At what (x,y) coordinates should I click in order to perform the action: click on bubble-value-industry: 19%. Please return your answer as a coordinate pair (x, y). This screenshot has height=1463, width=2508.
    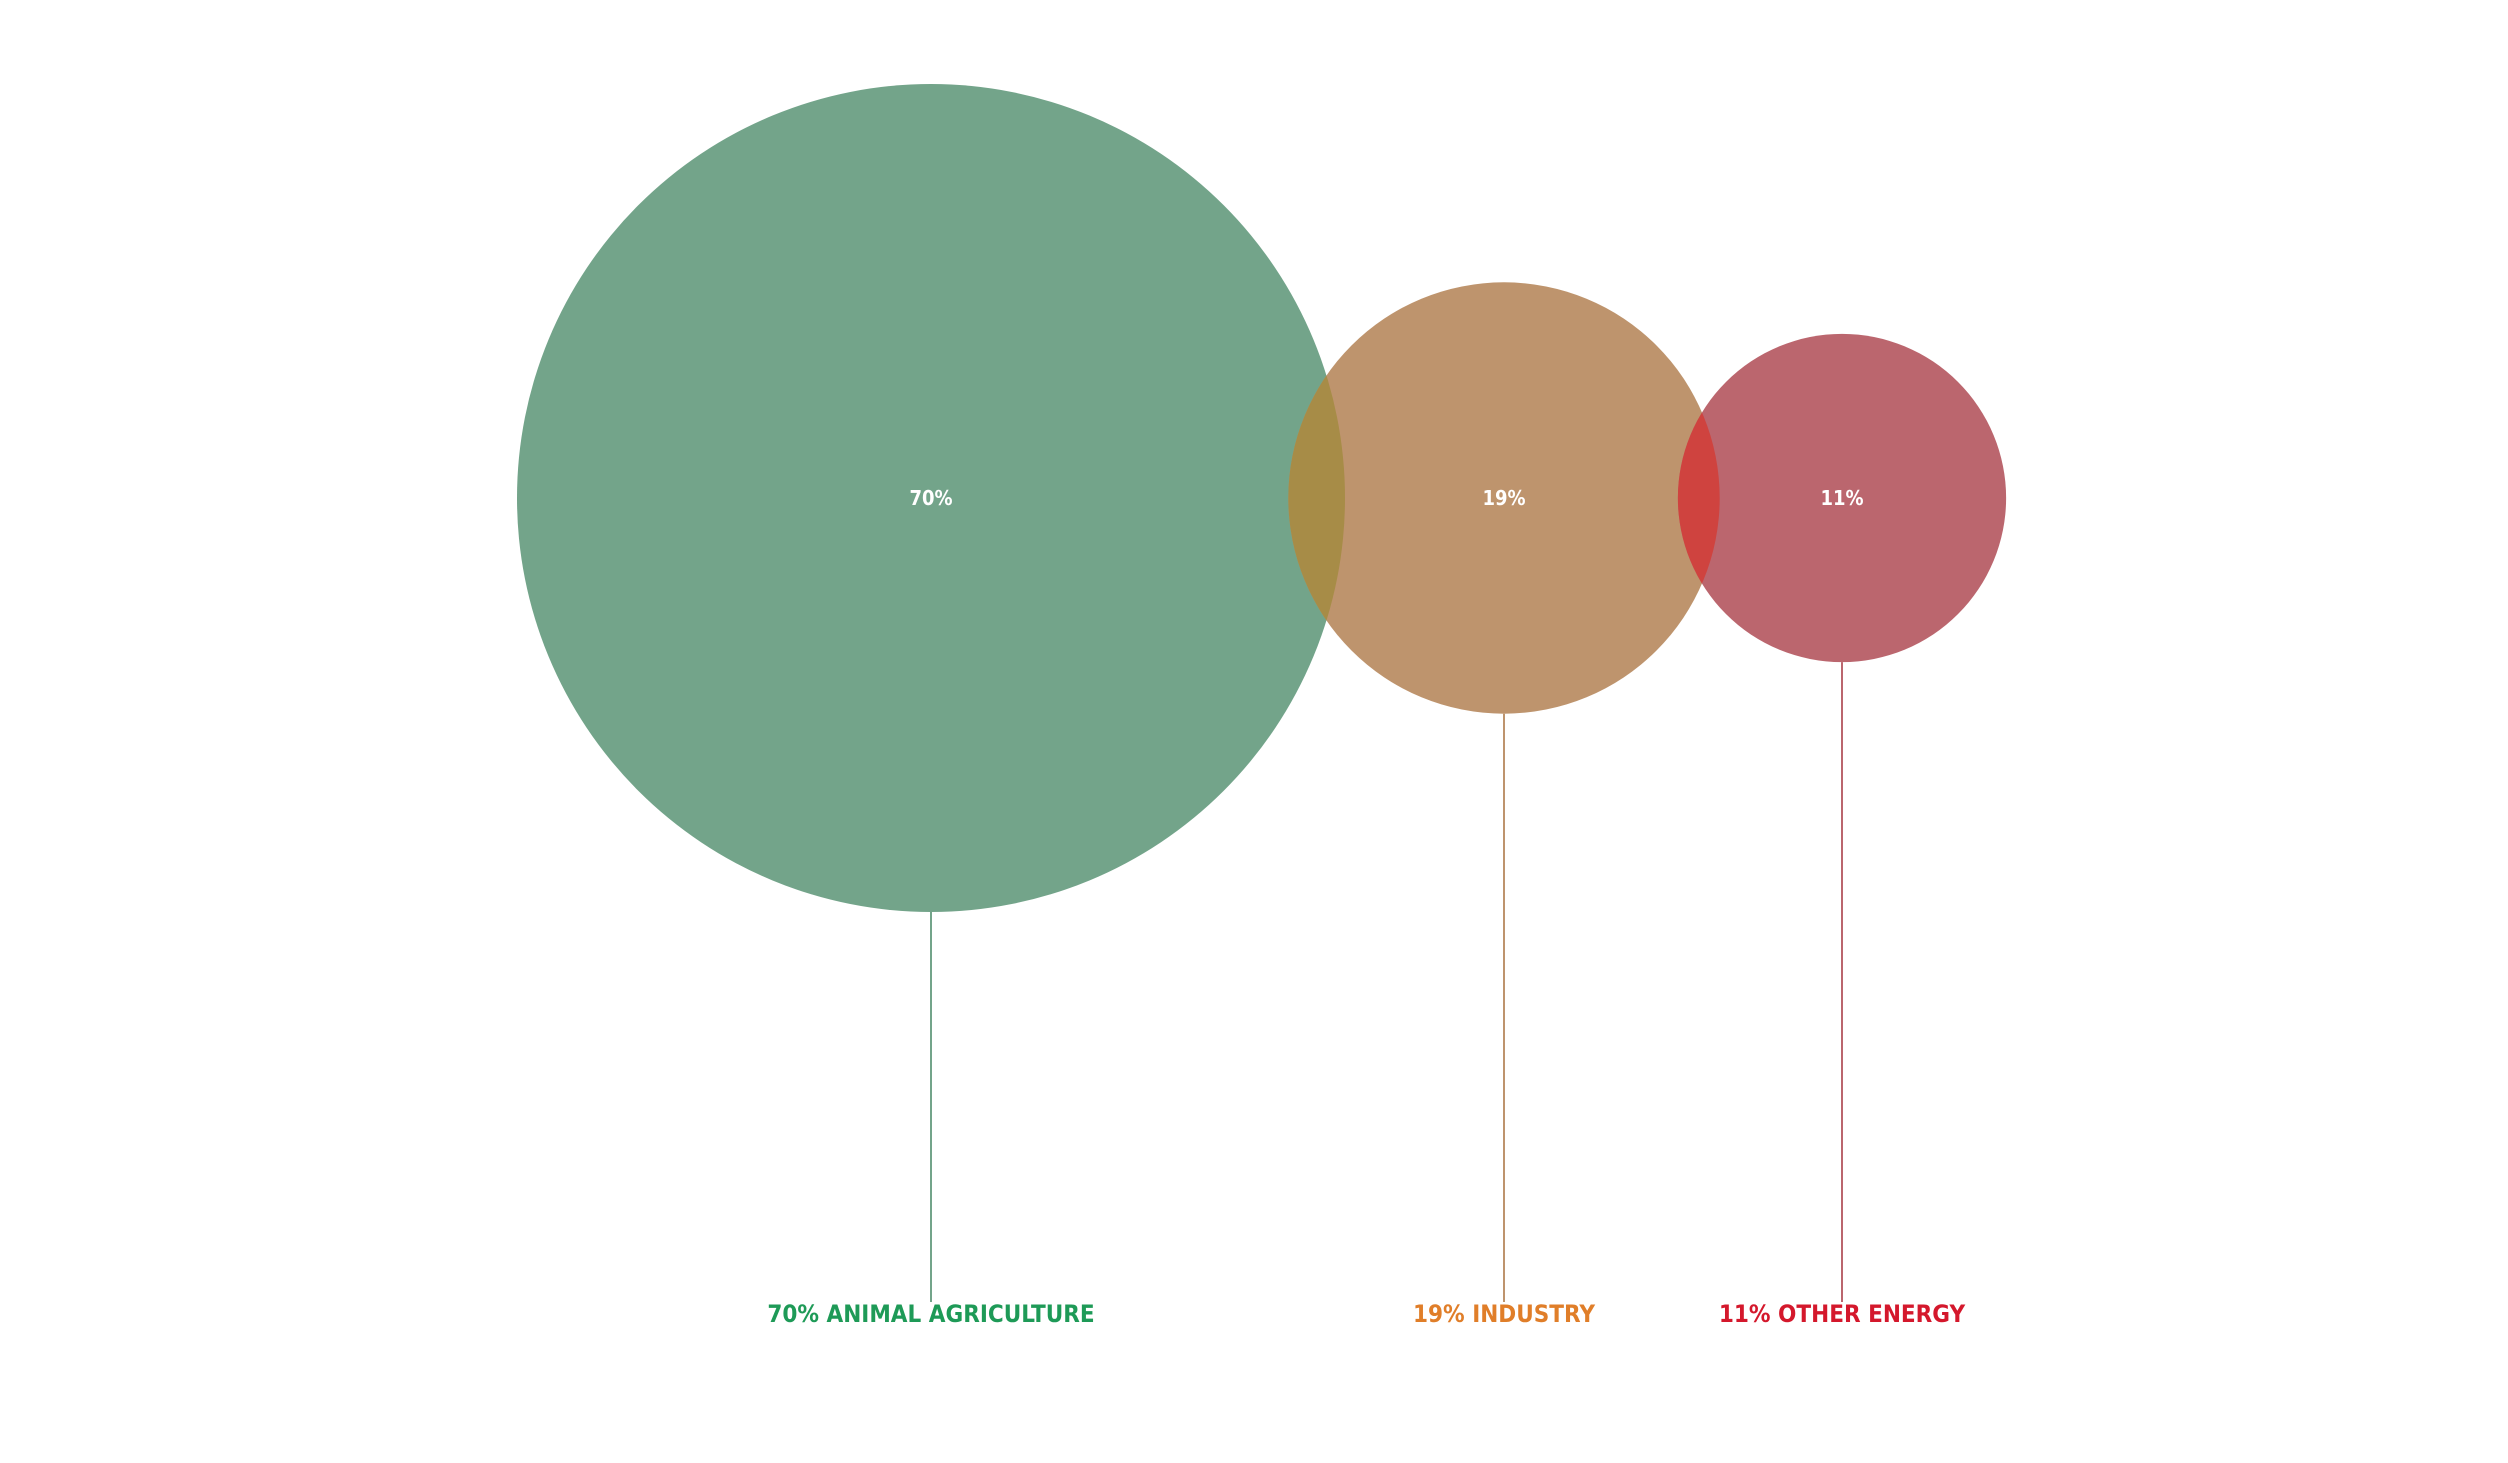
    Looking at the image, I should click on (1503, 498).